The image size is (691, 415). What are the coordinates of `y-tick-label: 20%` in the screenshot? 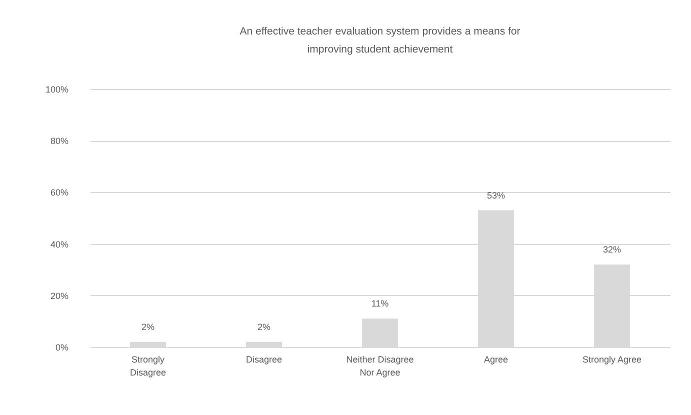 It's located at (59, 295).